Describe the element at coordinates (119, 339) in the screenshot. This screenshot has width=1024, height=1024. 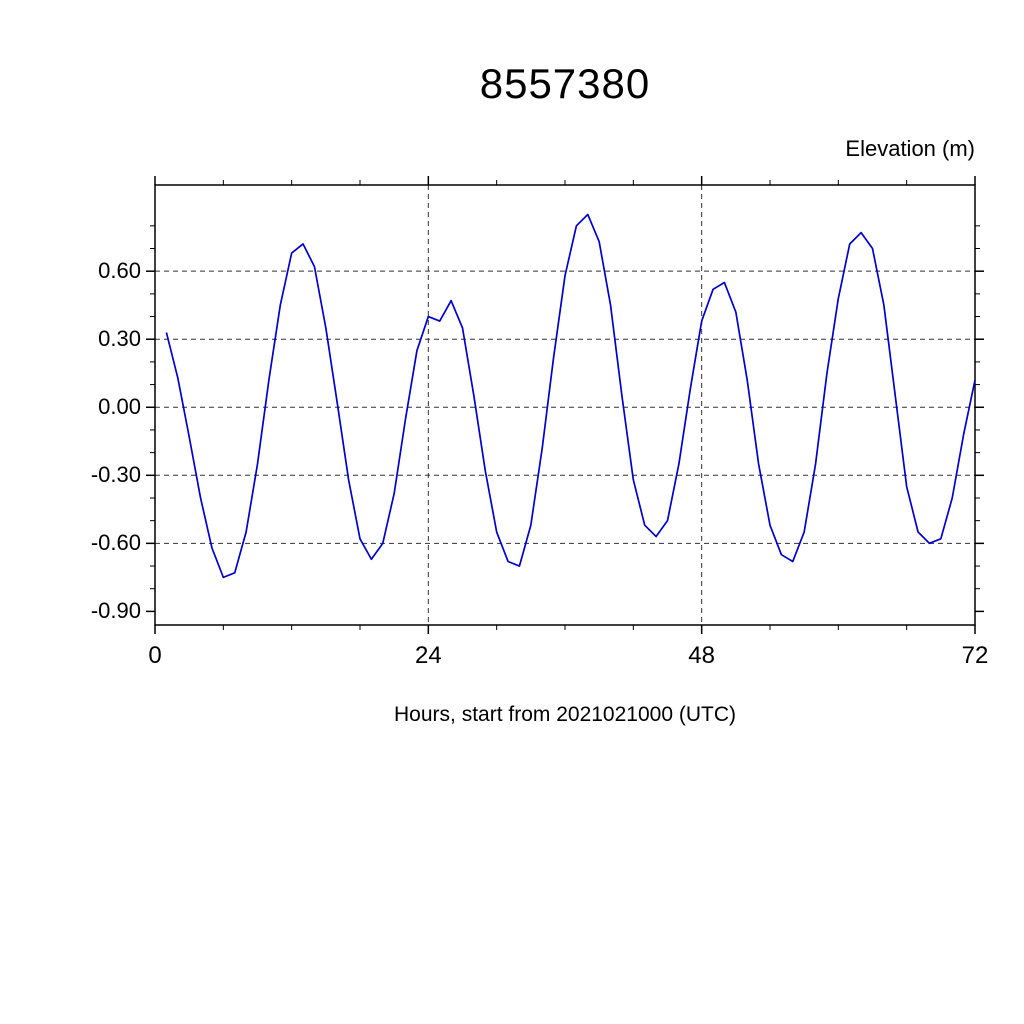
I see `y-tick-label: 0.30` at that location.